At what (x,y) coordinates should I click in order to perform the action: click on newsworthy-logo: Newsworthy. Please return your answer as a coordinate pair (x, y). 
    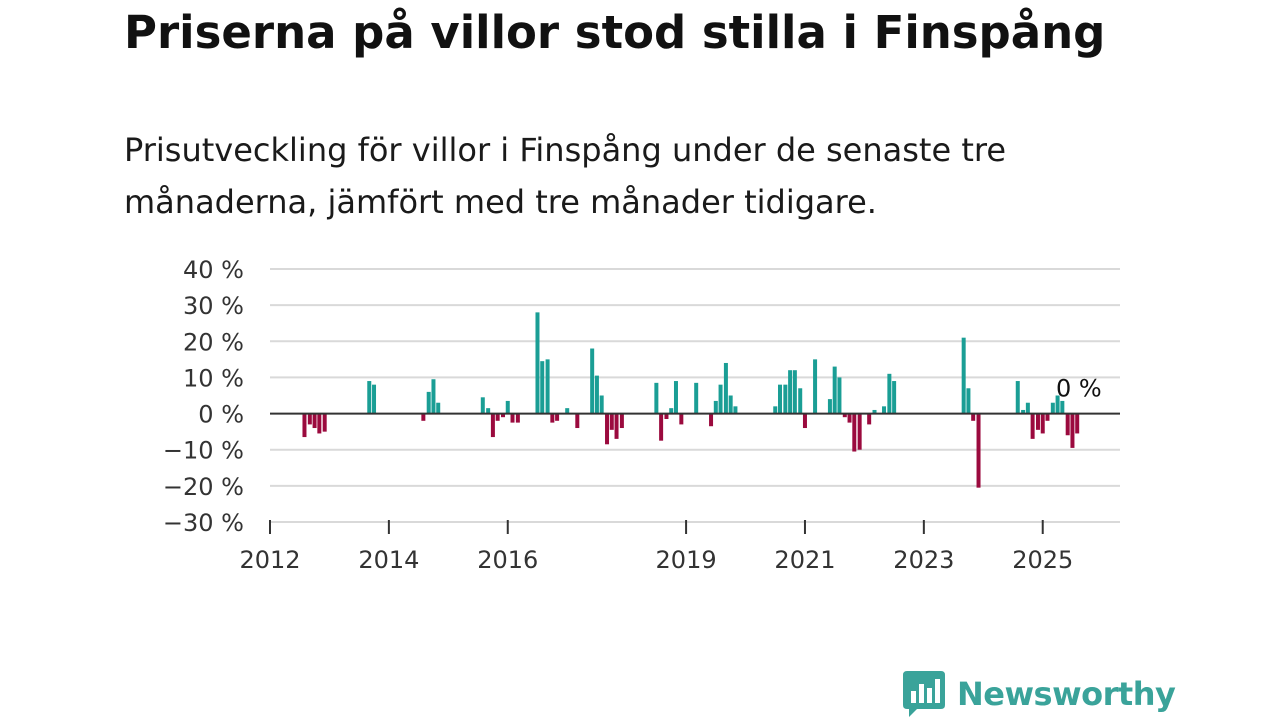
    Looking at the image, I should click on (1039, 694).